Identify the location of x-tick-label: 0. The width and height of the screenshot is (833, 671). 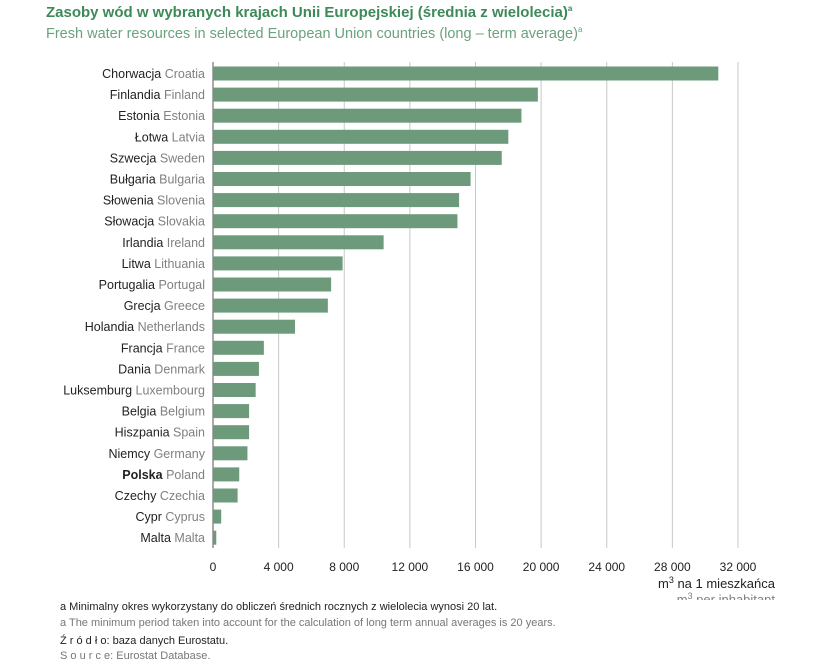
(213, 567).